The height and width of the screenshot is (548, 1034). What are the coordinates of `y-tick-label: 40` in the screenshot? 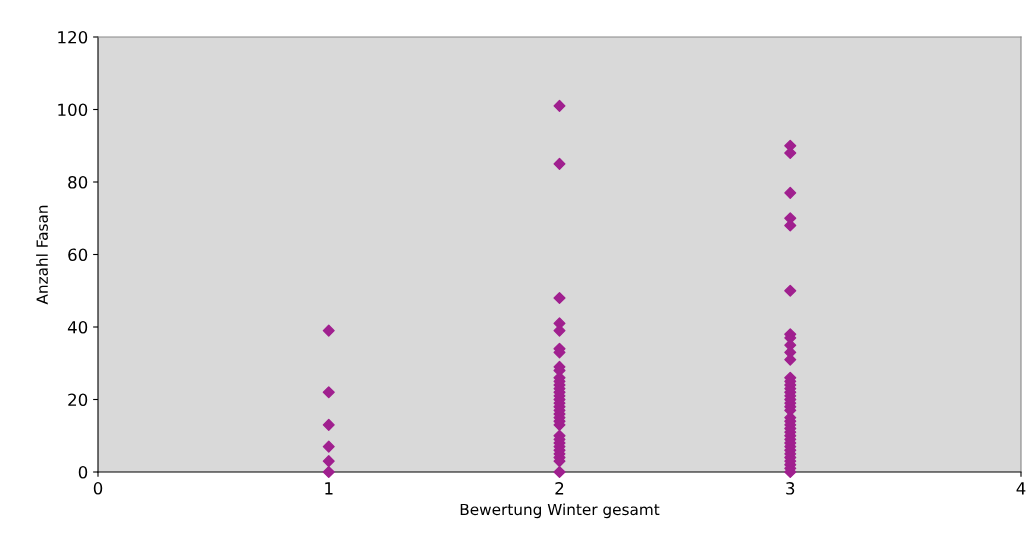 It's located at (77, 327).